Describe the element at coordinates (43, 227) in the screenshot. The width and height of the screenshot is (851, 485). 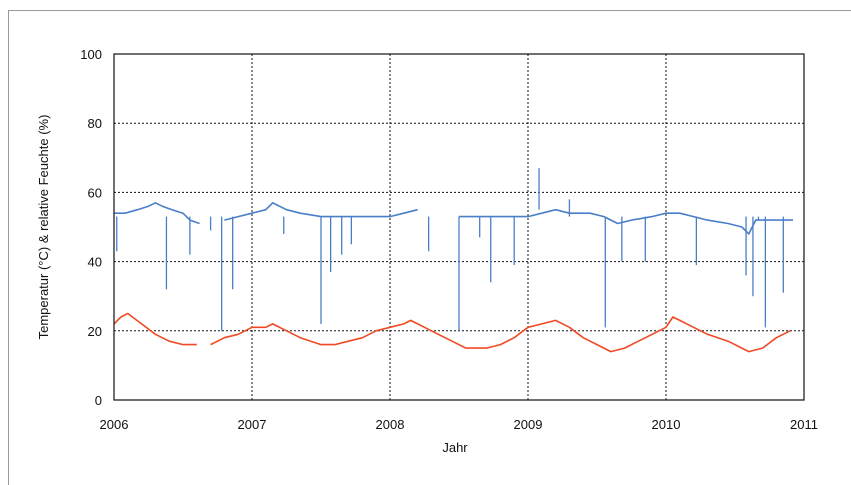
I see `y-axis-title: Temperatur (°C) & relative Feuchte (%)` at that location.